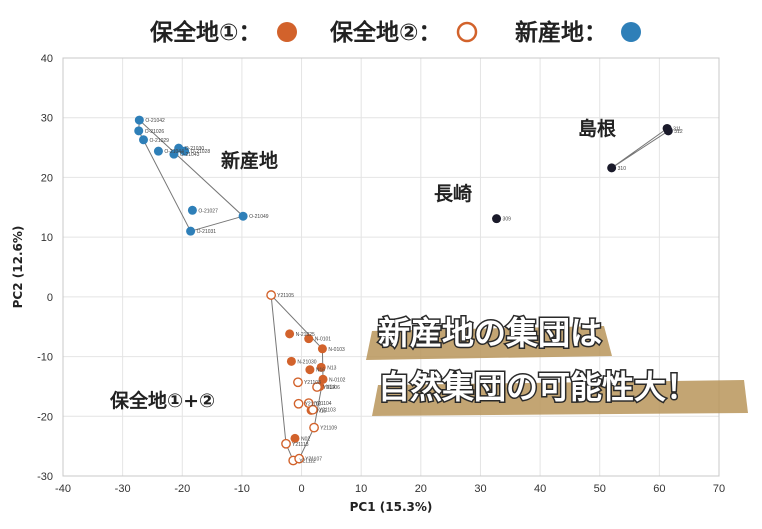  What do you see at coordinates (390, 489) in the screenshot?
I see `x-tick-labels: -40 -30 -20 -10 0 10 20 30 40 50 60 70` at bounding box center [390, 489].